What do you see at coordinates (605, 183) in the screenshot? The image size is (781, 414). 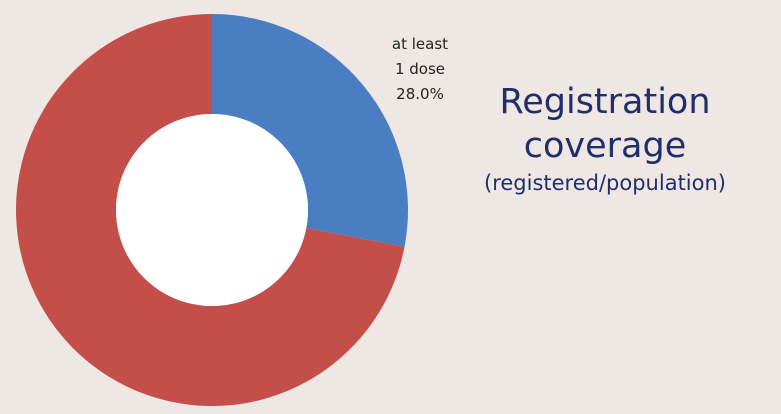 I see `chart-subtitle: (registered/population)` at bounding box center [605, 183].